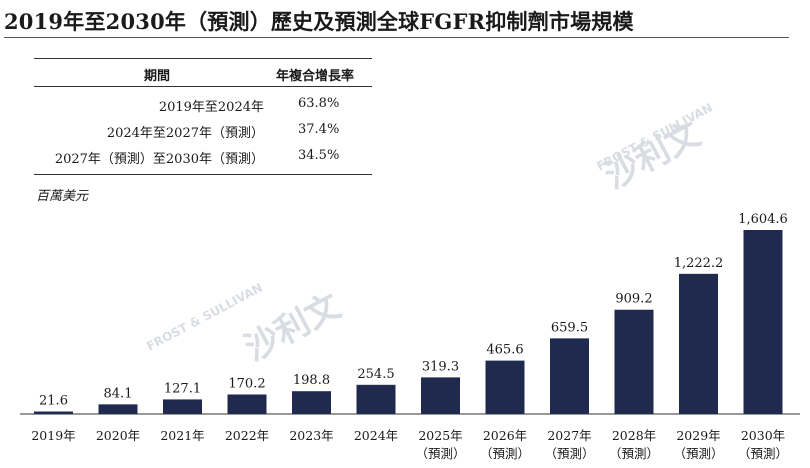  Describe the element at coordinates (440, 435) in the screenshot. I see `x-tick-label: 2025年` at that location.